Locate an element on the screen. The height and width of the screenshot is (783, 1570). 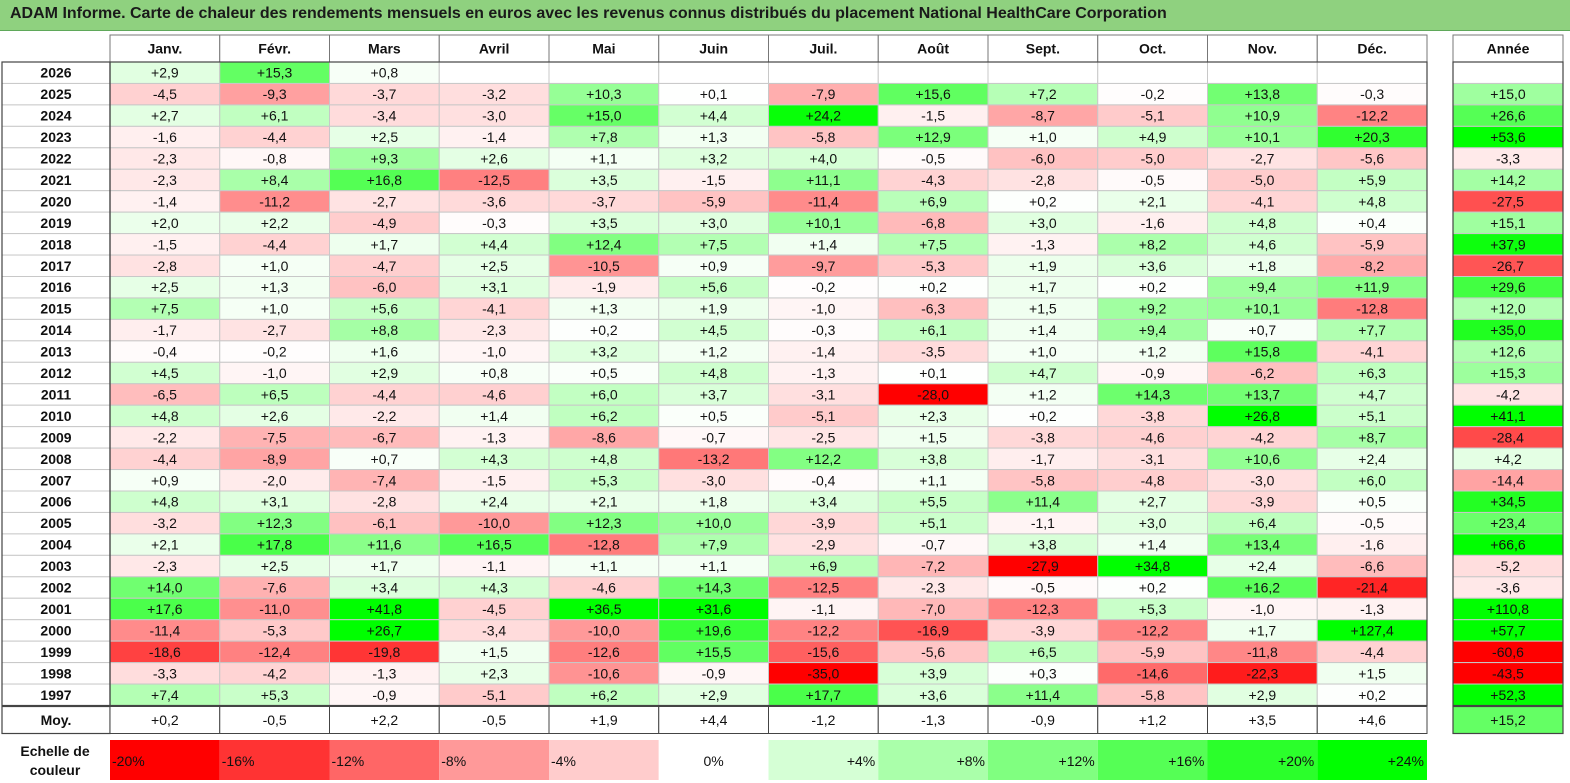
scale-swatch is located at coordinates (1152, 760).